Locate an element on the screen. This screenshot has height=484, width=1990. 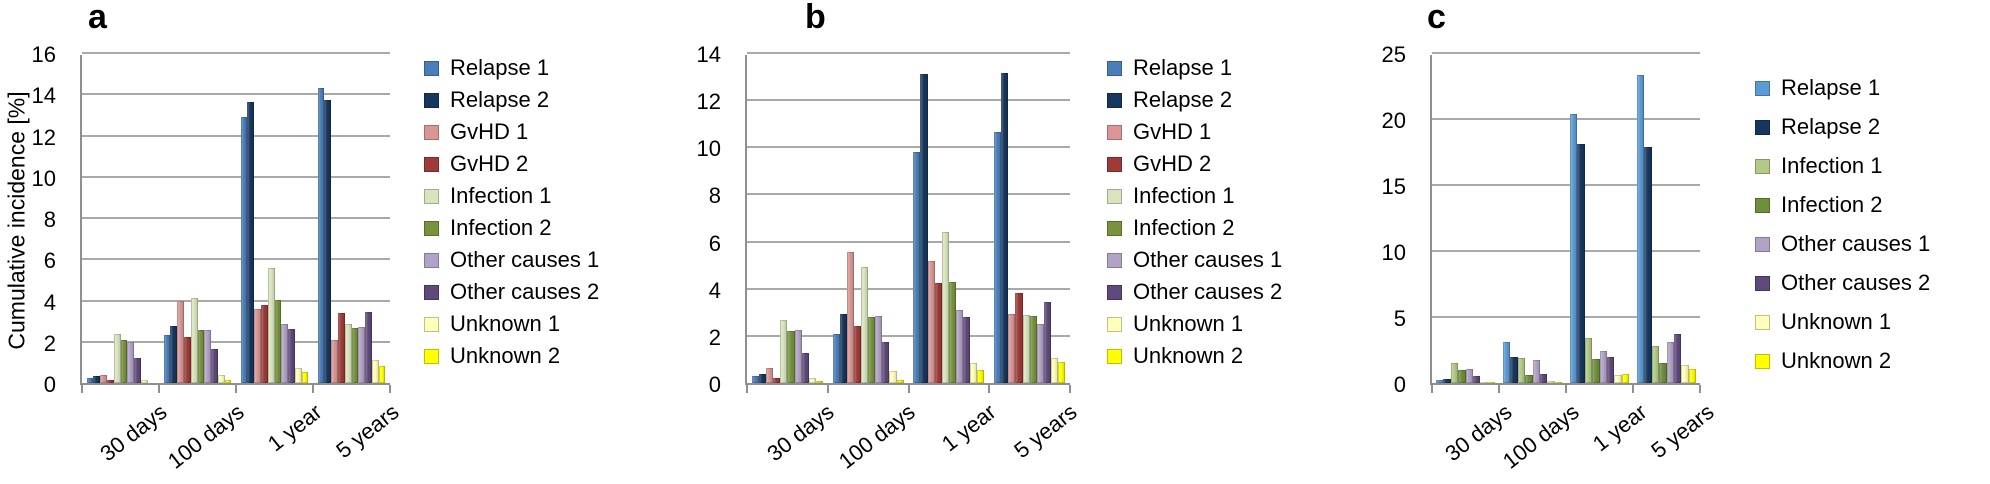
legend-item: Relapse 2 is located at coordinates (1842, 127).